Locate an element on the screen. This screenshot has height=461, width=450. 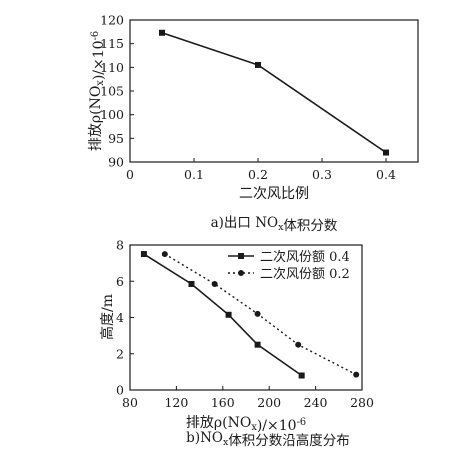
x-tick-label: 0.2 is located at coordinates (258, 174).